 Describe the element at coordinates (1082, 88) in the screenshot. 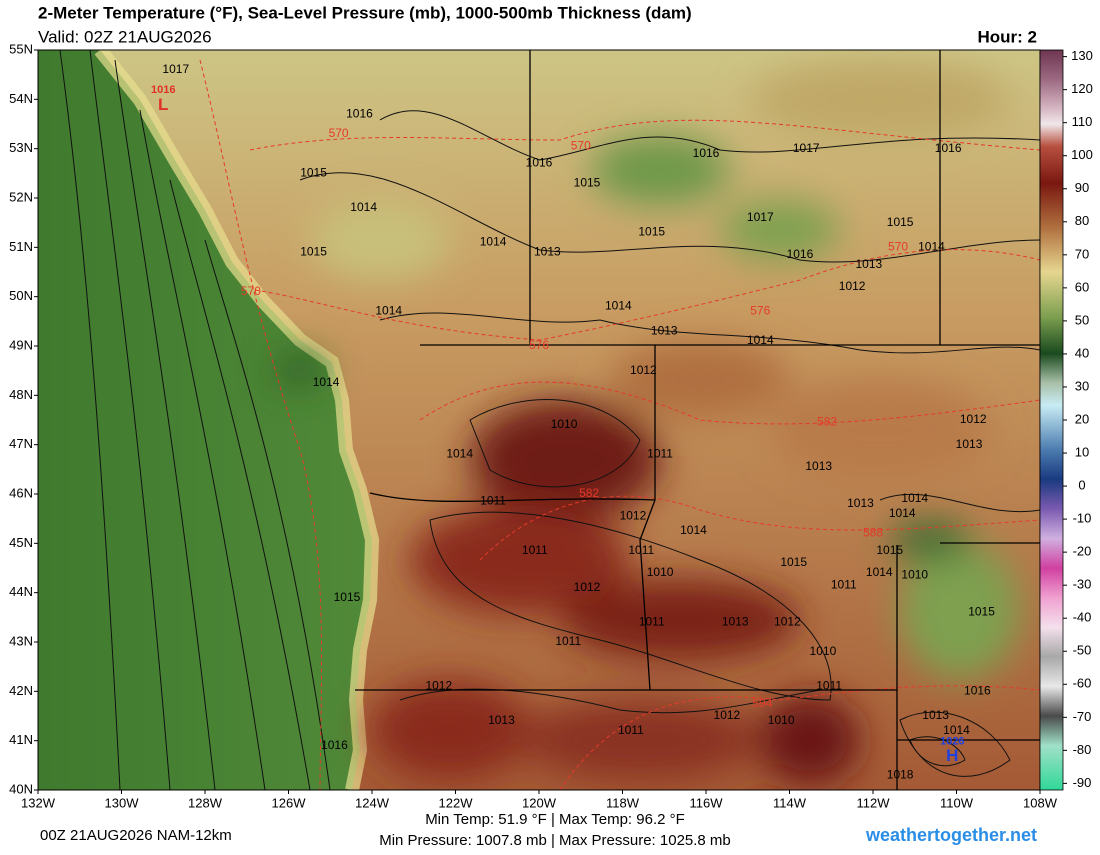

I see `colorbar-tick-label: 120` at that location.